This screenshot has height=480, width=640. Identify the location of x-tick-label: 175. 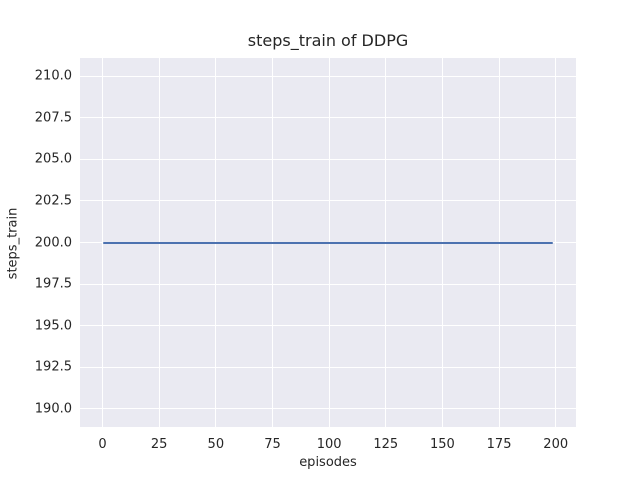
(499, 444).